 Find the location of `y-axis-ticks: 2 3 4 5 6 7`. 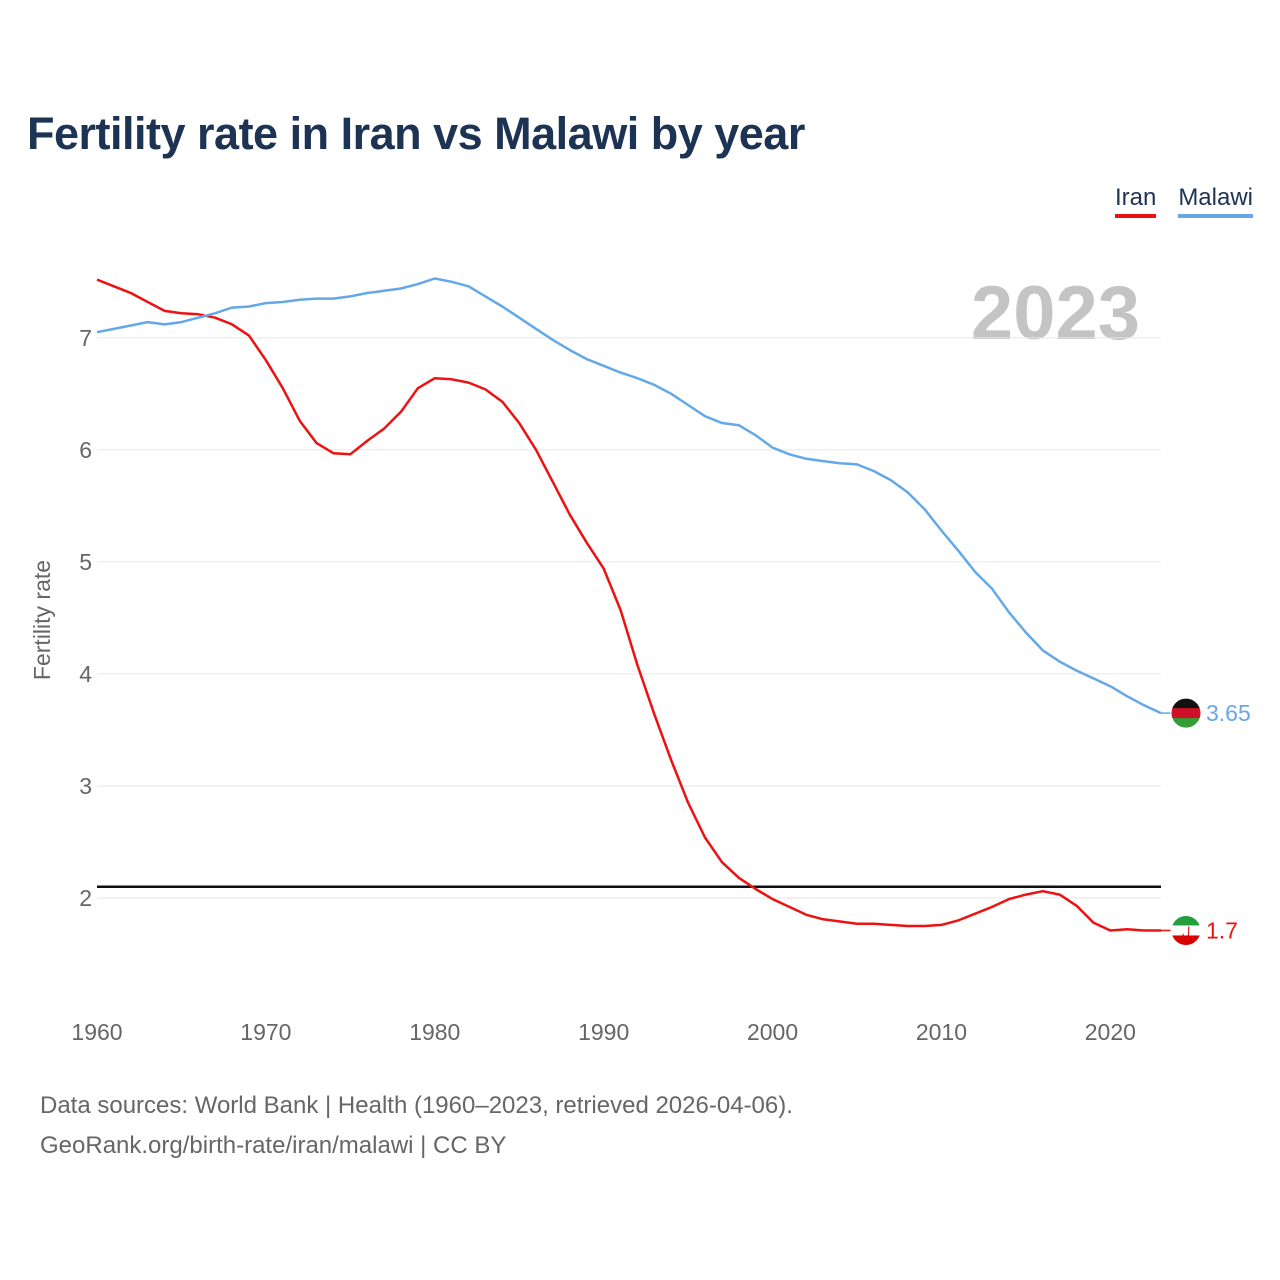

y-axis-ticks: 2 3 4 5 6 7 is located at coordinates (85, 618).